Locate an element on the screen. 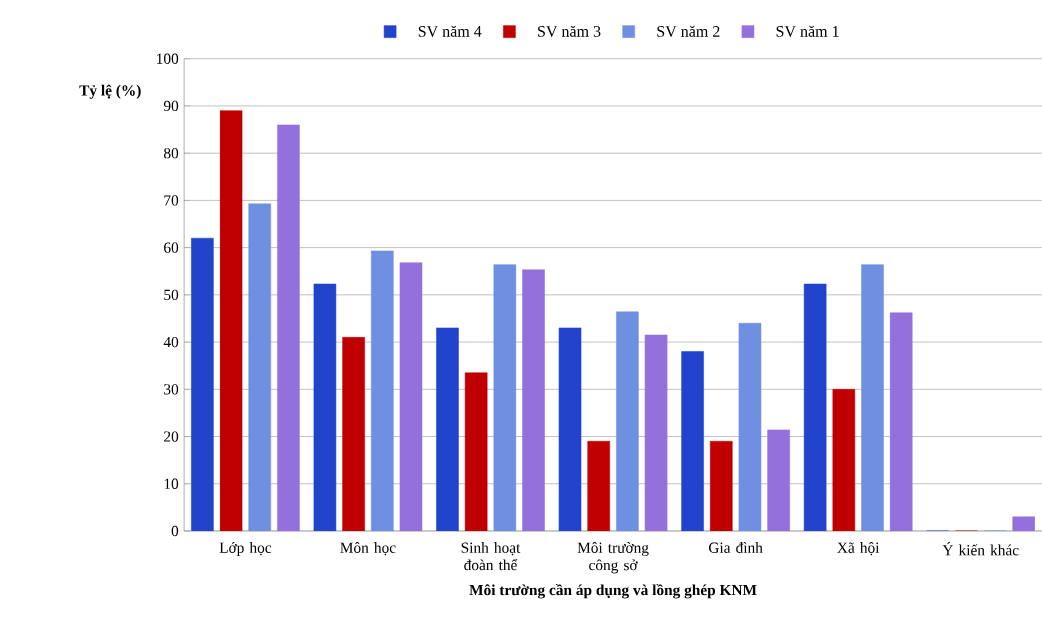 The height and width of the screenshot is (640, 1042). y-tick-label: 50 is located at coordinates (171, 294).